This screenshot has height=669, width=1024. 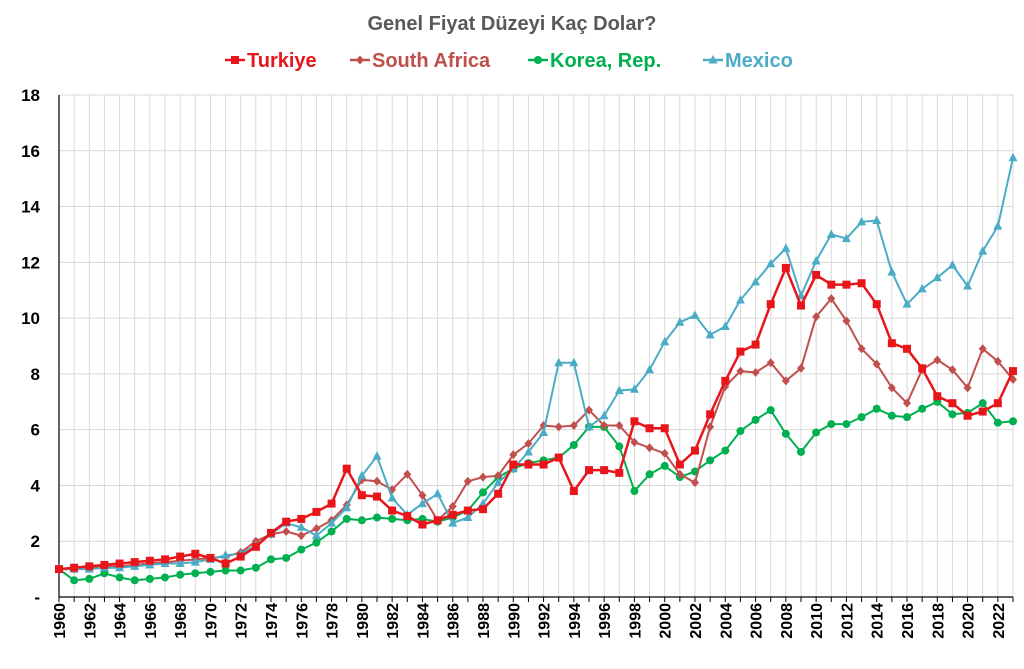 What do you see at coordinates (35, 541) in the screenshot?
I see `y-tick-label: 2` at bounding box center [35, 541].